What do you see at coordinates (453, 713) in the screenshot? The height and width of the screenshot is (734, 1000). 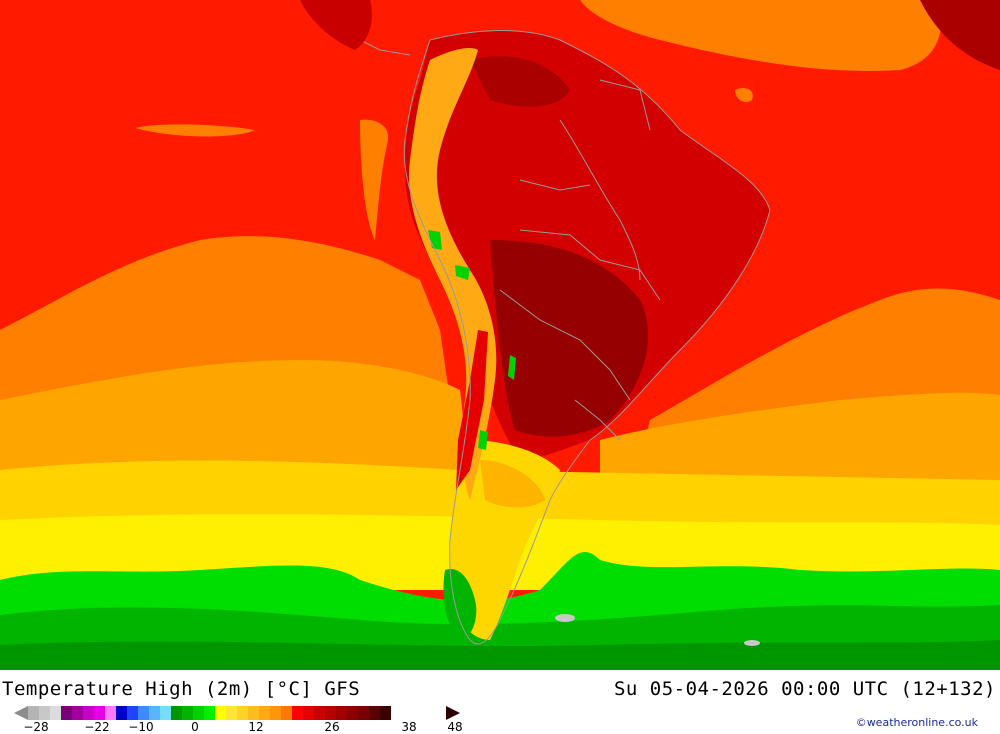 I see `legend-arrow-high-icon` at bounding box center [453, 713].